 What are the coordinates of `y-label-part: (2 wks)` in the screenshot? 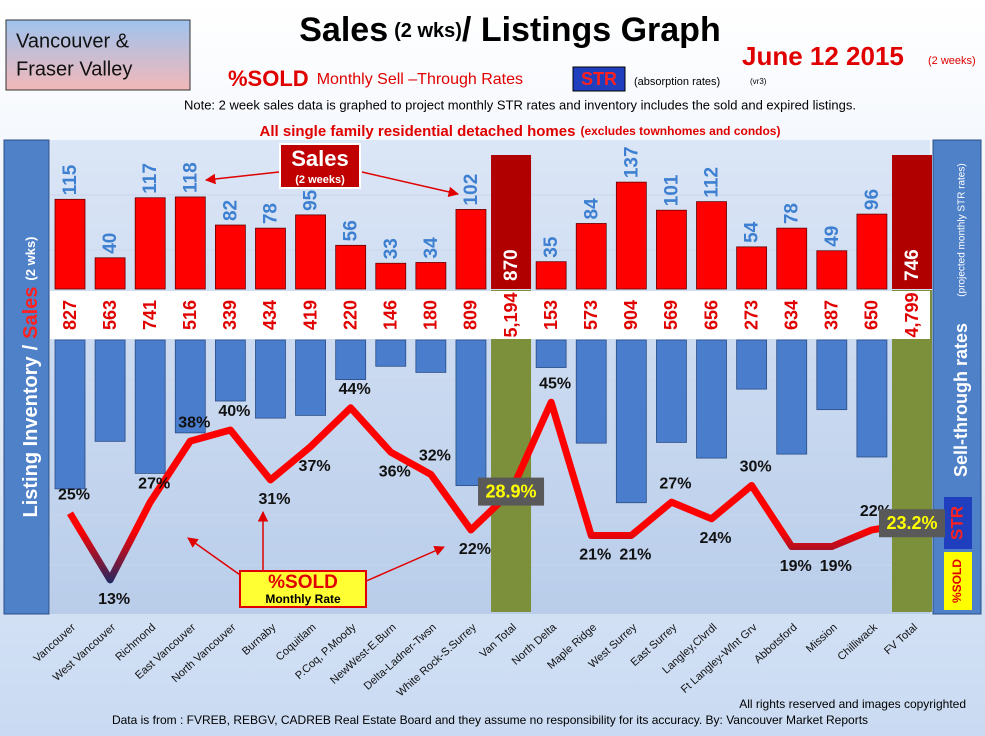 It's located at (30, 258).